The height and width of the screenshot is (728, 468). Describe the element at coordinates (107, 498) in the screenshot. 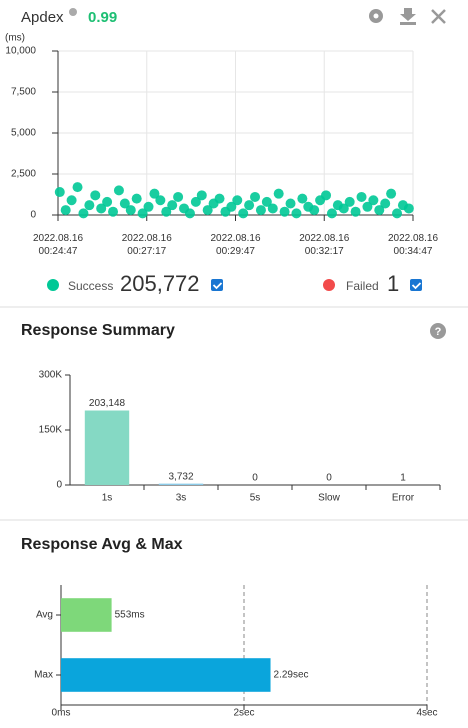

I see `x-tick-label: 1s` at that location.